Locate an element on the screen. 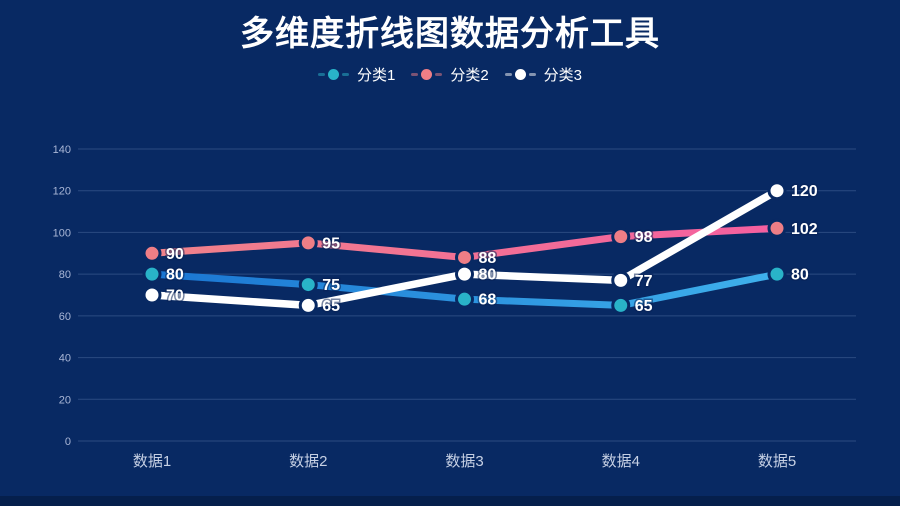  data-point-label: 90 is located at coordinates (175, 254).